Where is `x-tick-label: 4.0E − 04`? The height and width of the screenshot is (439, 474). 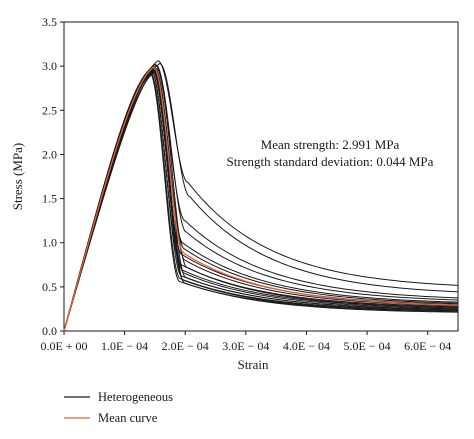
x-tick-label: 4.0E − 04 is located at coordinates (306, 346).